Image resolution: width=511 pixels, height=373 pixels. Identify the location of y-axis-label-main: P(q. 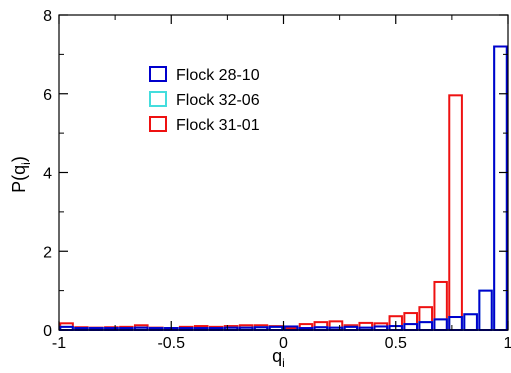
(19, 179).